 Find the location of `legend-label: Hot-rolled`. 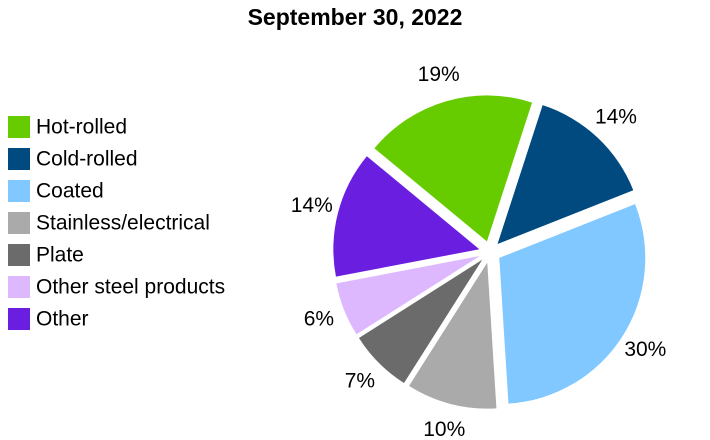

legend-label: Hot-rolled is located at coordinates (81, 127).